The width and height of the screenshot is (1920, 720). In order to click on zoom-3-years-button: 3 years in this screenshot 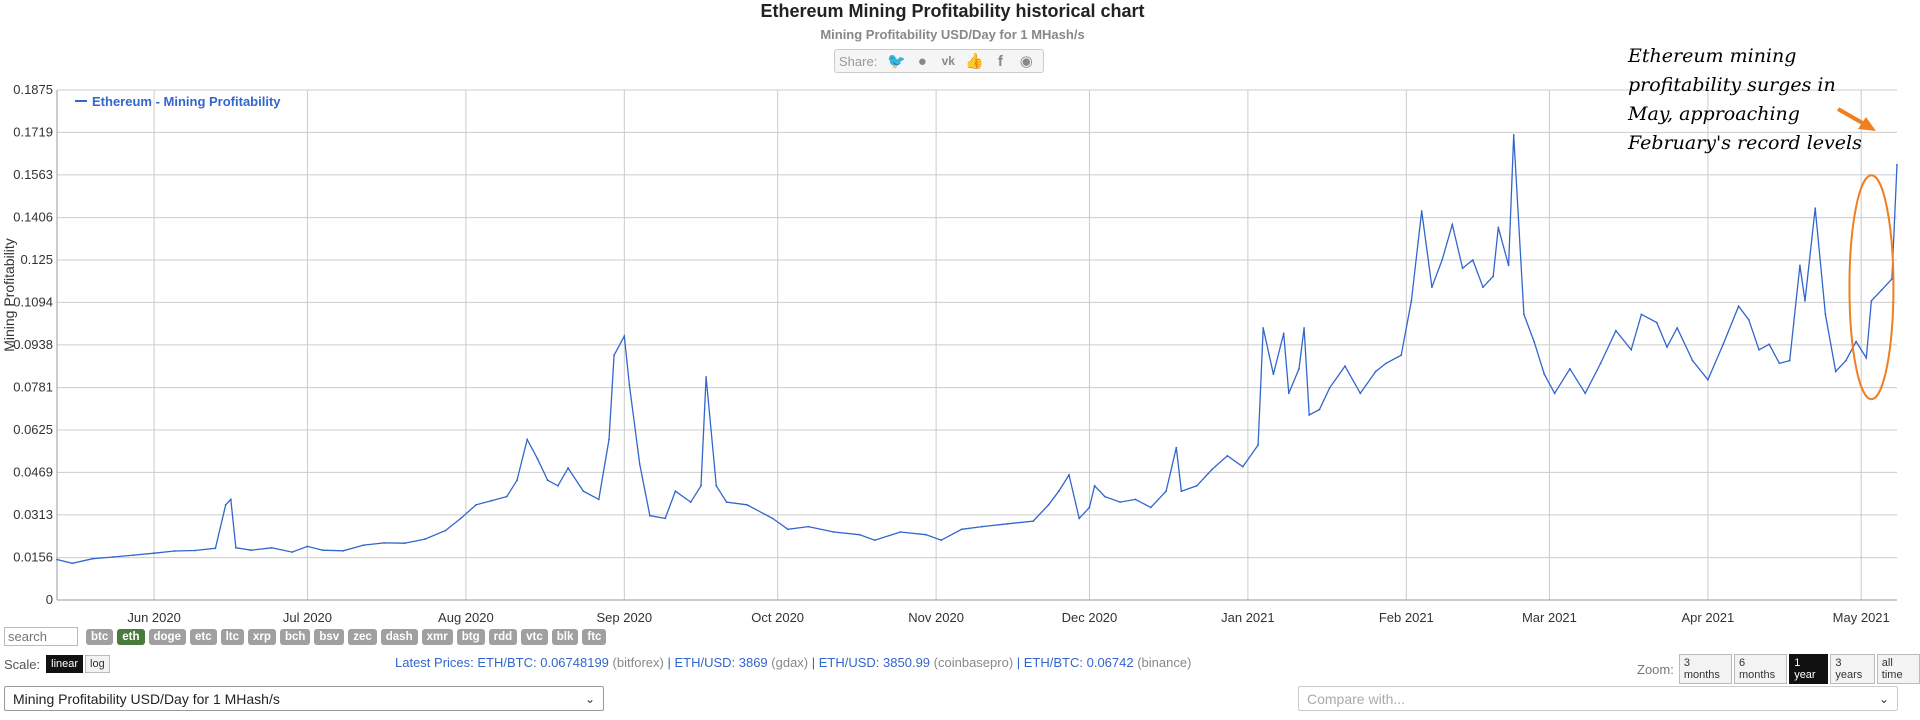, I will do `click(1852, 669)`.